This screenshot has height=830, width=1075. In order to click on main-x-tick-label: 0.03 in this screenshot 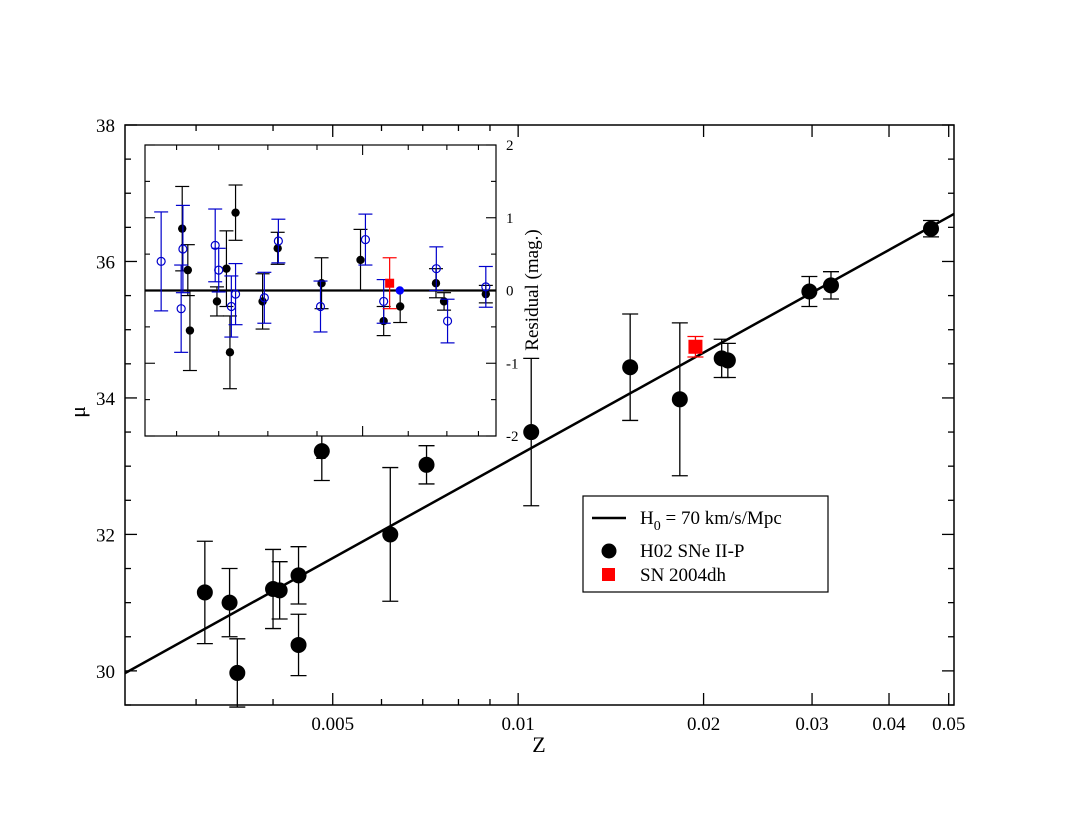, I will do `click(811, 724)`.